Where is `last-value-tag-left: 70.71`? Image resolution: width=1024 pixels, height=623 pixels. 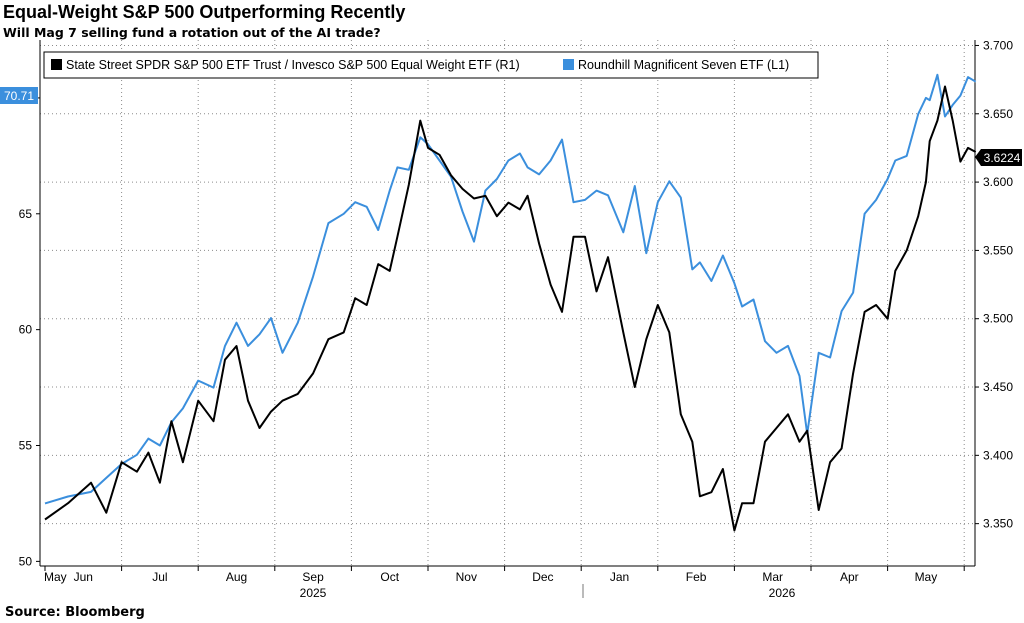
last-value-tag-left: 70.71 is located at coordinates (19, 95).